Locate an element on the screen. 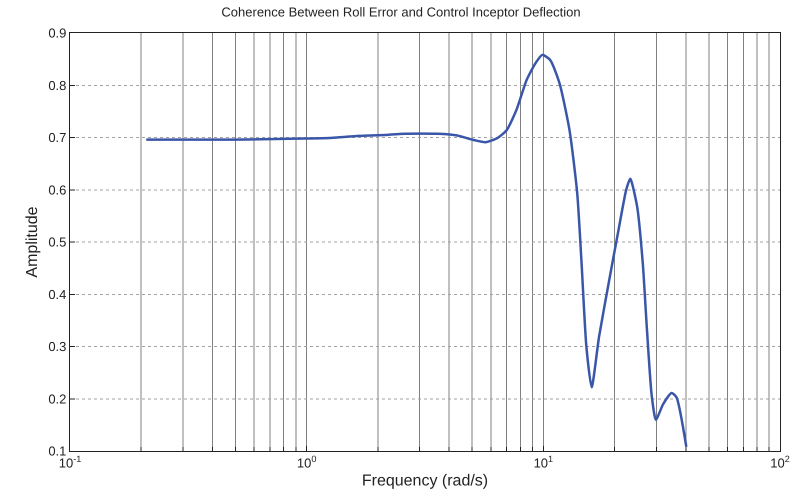 The height and width of the screenshot is (501, 802). y-tick-label: 0.5 is located at coordinates (57, 242).